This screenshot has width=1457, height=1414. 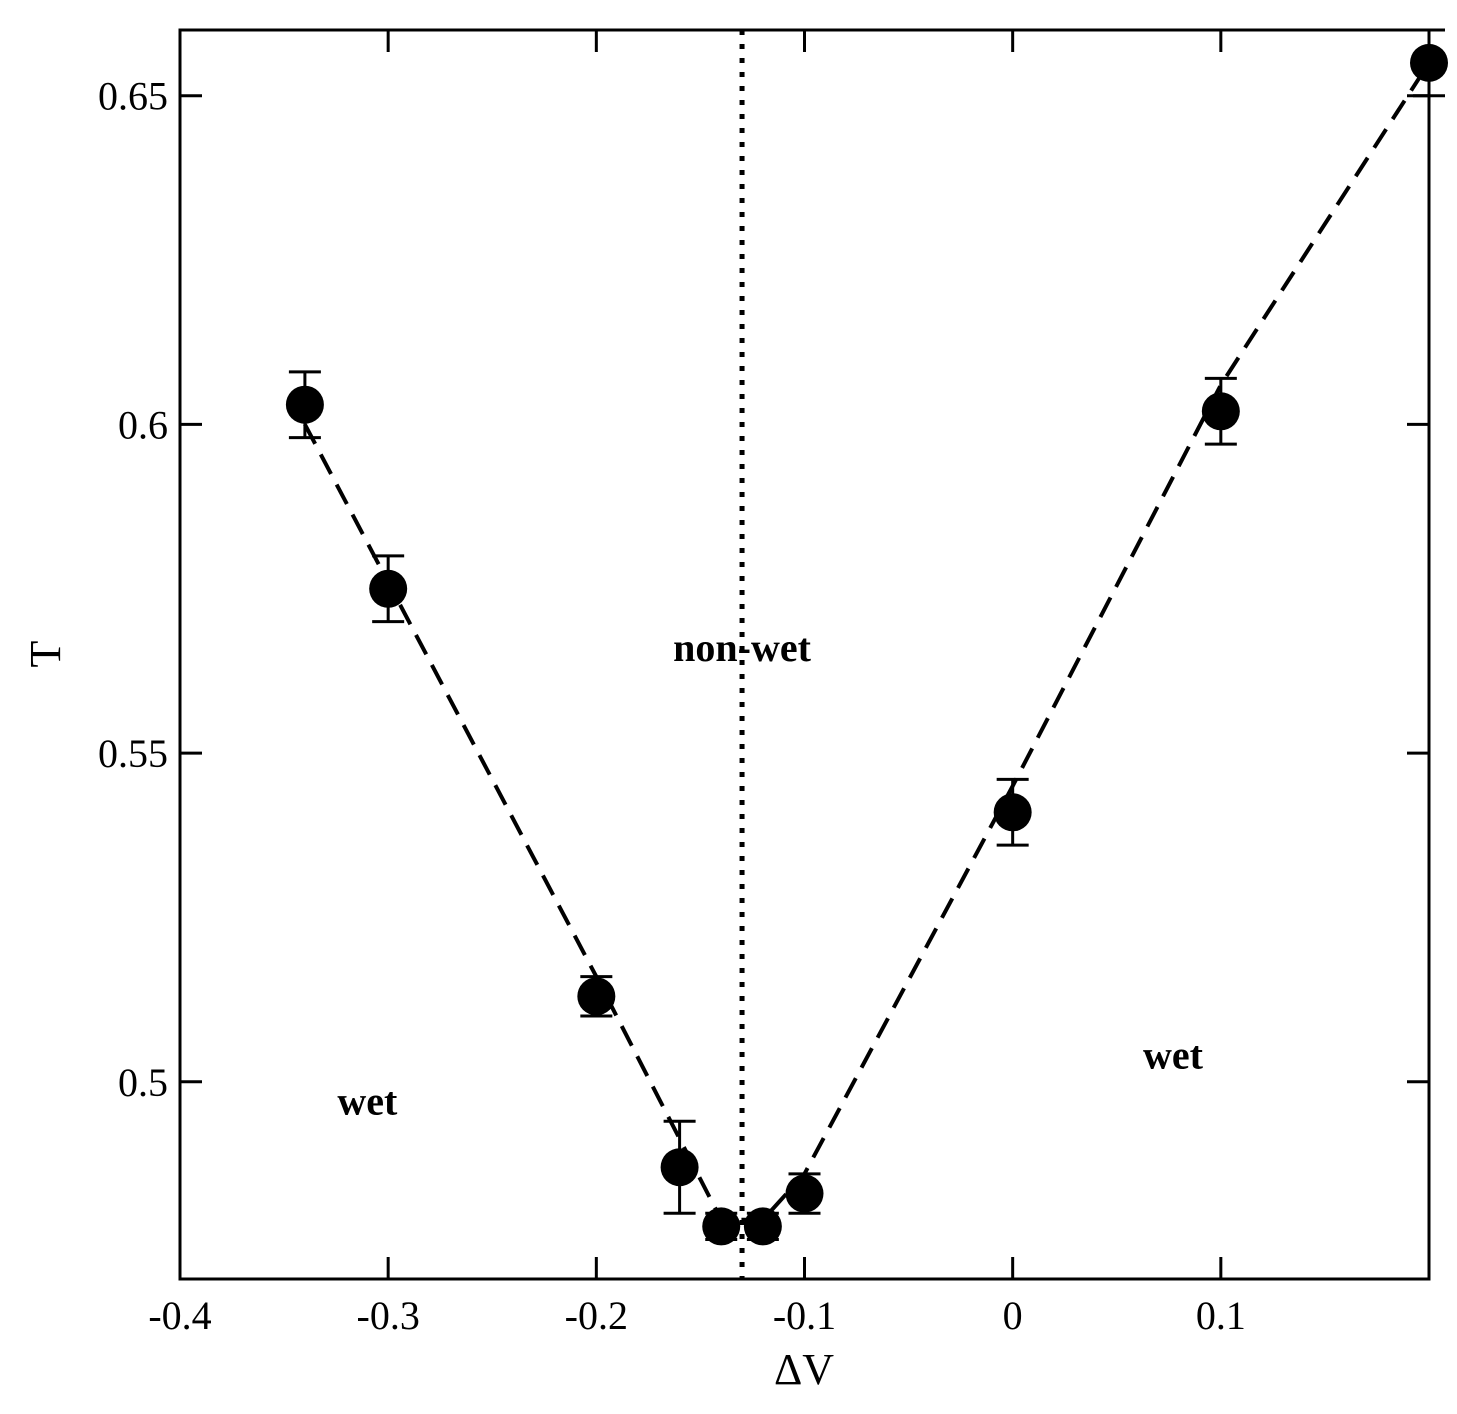 I want to click on region-label: non-wet, so click(x=742, y=647).